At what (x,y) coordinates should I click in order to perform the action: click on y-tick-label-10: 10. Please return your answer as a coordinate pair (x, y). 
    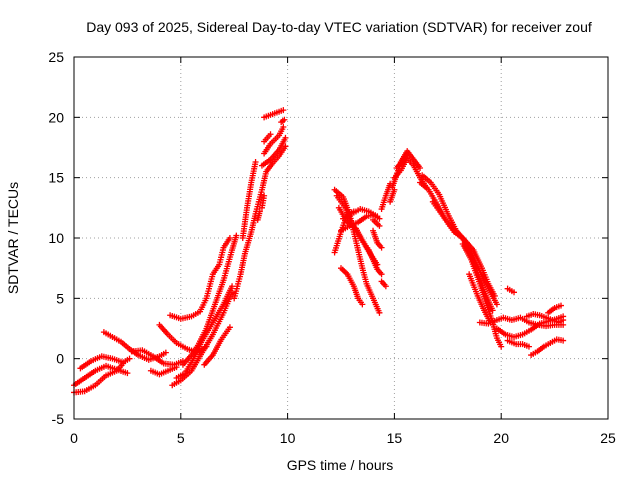
    Looking at the image, I should click on (56, 238).